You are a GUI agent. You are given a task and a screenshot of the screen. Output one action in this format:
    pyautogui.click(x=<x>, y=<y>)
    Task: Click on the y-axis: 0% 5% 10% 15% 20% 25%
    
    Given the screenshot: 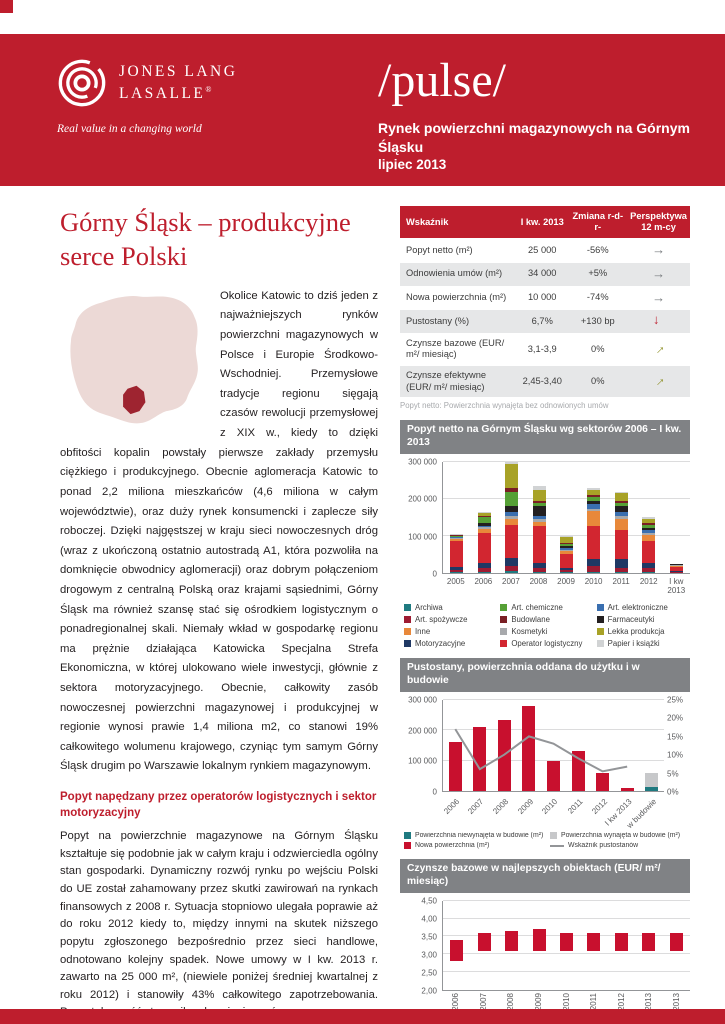 What is the action you would take?
    pyautogui.click(x=677, y=746)
    